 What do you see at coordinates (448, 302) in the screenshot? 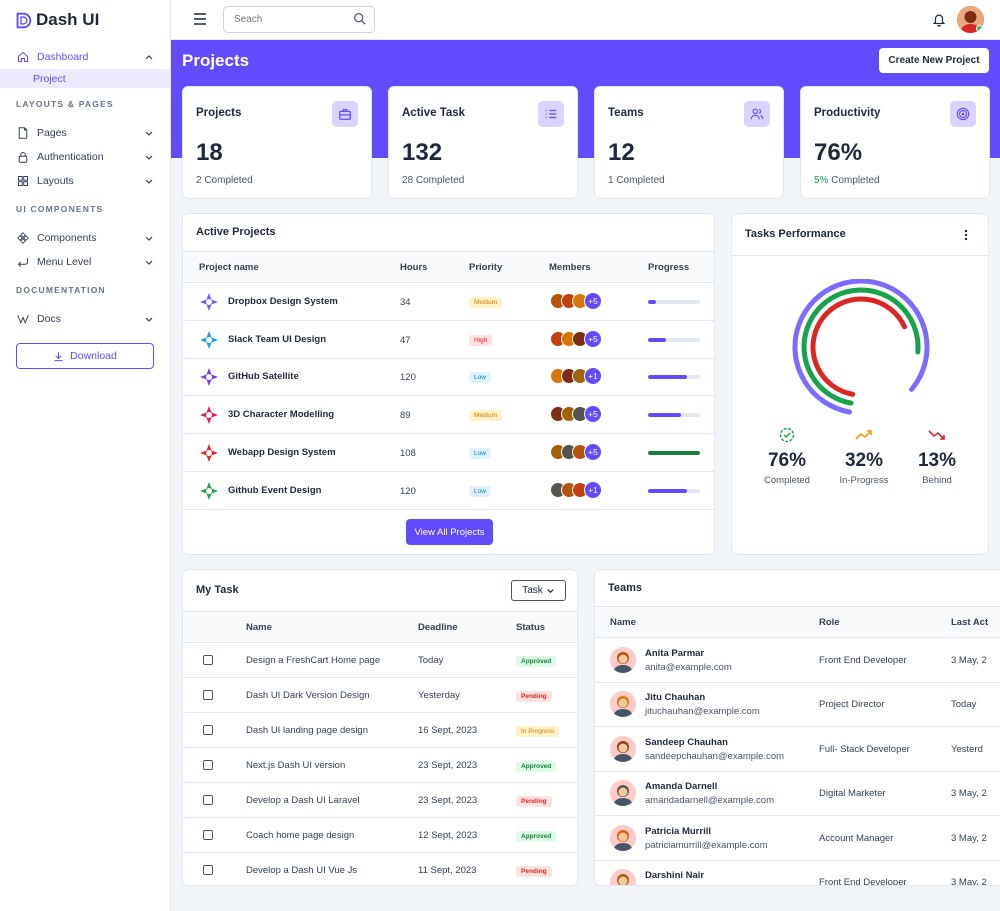
I see `project-row: Dropbox Design System 34 Medium +5` at bounding box center [448, 302].